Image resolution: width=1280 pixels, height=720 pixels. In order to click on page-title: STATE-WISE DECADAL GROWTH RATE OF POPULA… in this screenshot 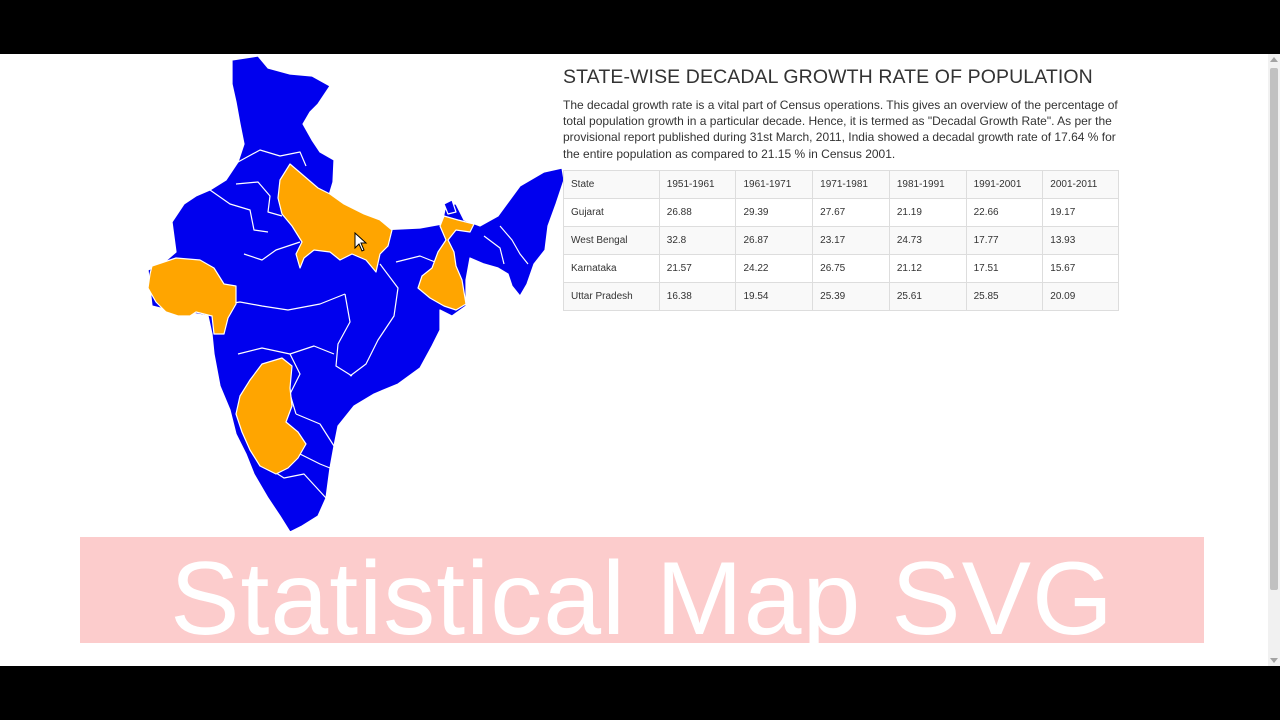, I will do `click(828, 77)`.